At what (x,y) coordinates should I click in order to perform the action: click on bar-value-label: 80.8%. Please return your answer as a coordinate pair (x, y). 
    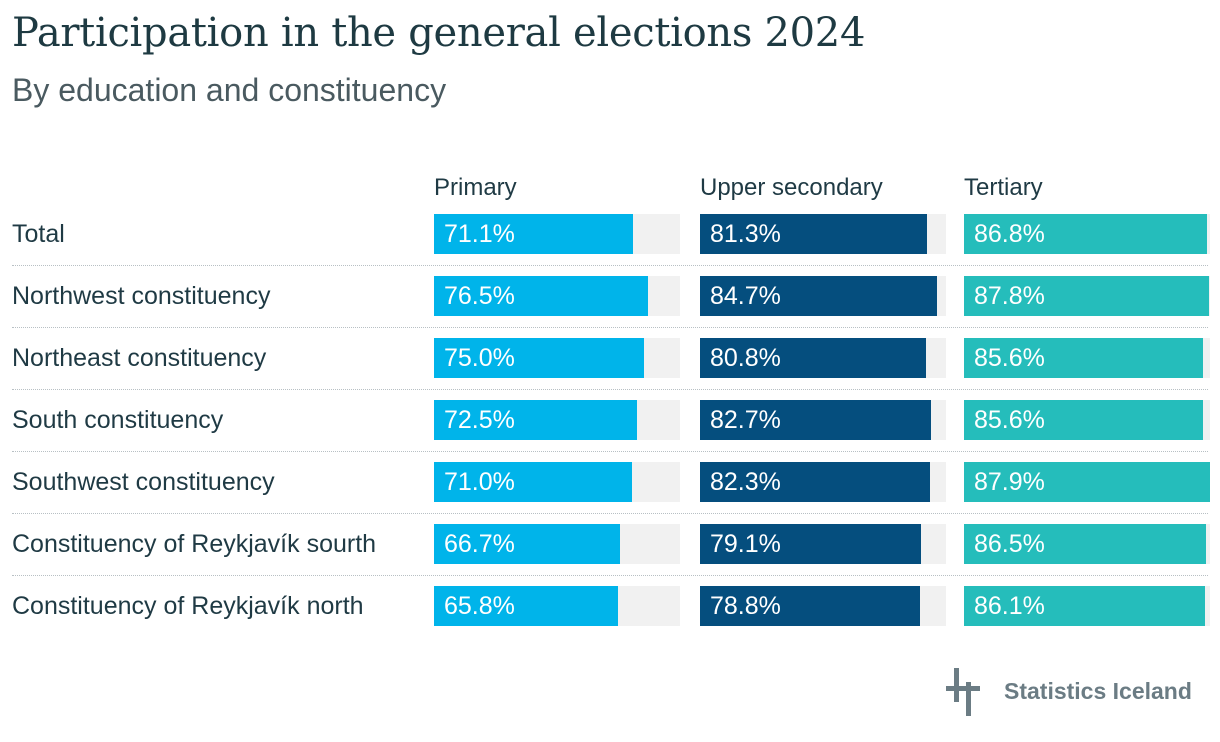
    Looking at the image, I should click on (745, 358).